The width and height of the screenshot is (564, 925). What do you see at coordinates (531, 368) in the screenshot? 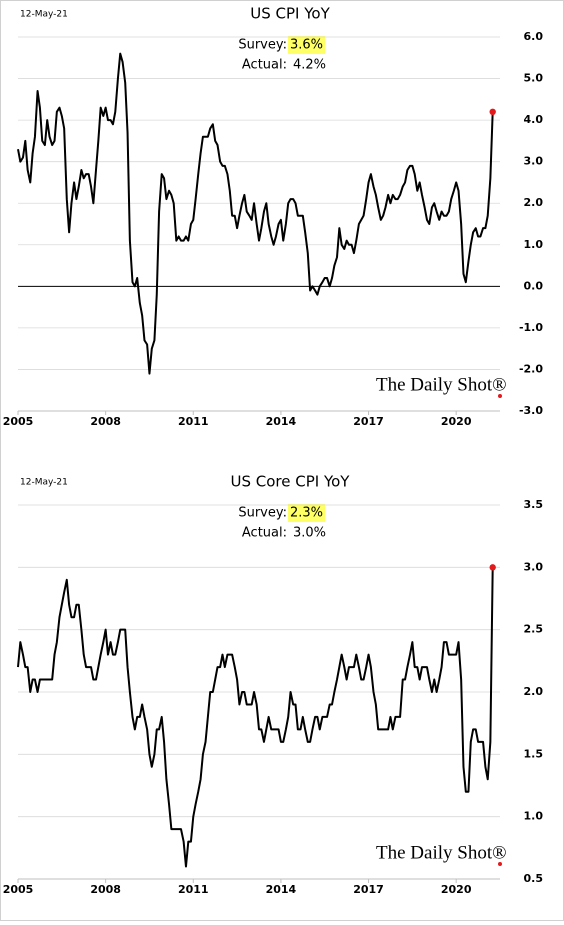
I see `y-tick-label: -2.0` at bounding box center [531, 368].